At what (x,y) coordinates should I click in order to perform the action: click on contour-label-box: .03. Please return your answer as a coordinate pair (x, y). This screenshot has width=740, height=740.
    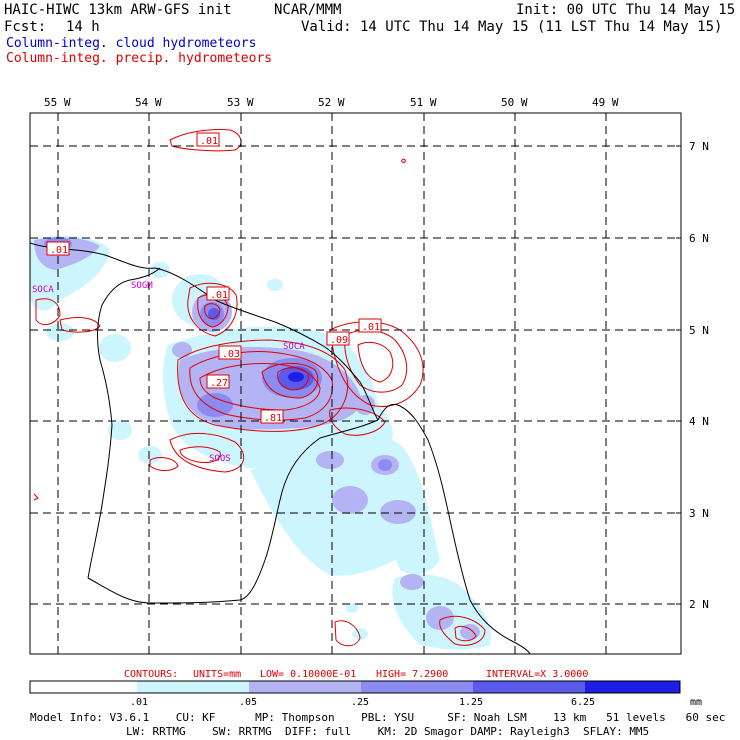
    Looking at the image, I should click on (230, 352).